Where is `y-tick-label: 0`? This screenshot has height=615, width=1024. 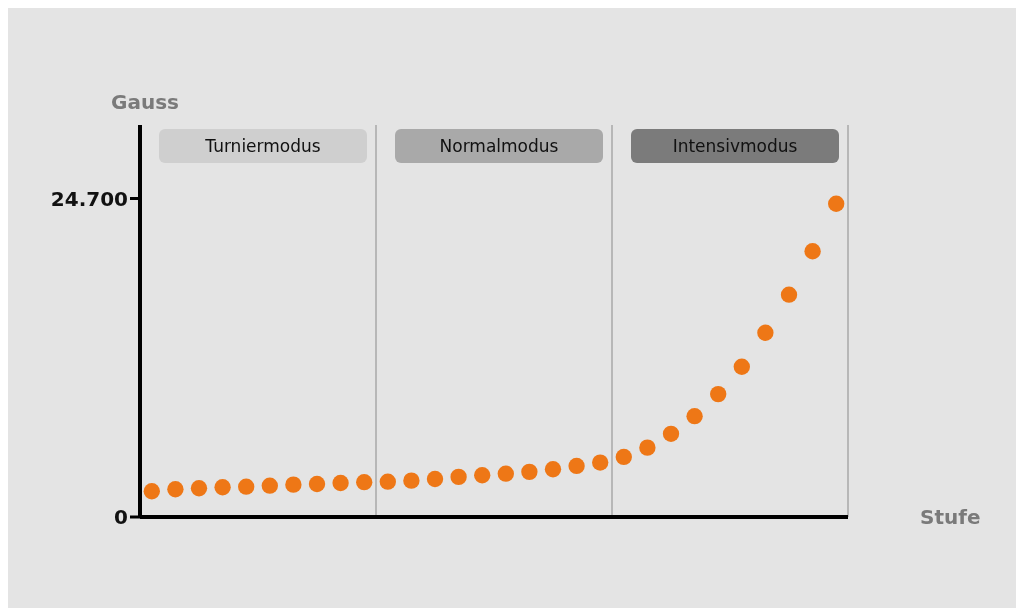
y-tick-label: 0 is located at coordinates (121, 517).